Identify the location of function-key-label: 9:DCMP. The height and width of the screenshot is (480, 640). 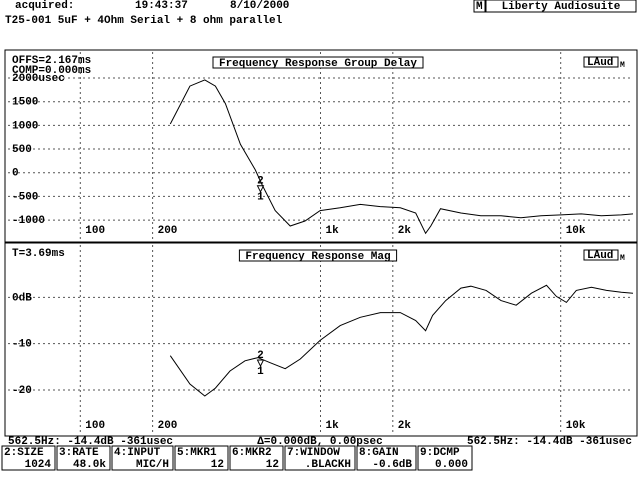
(440, 453).